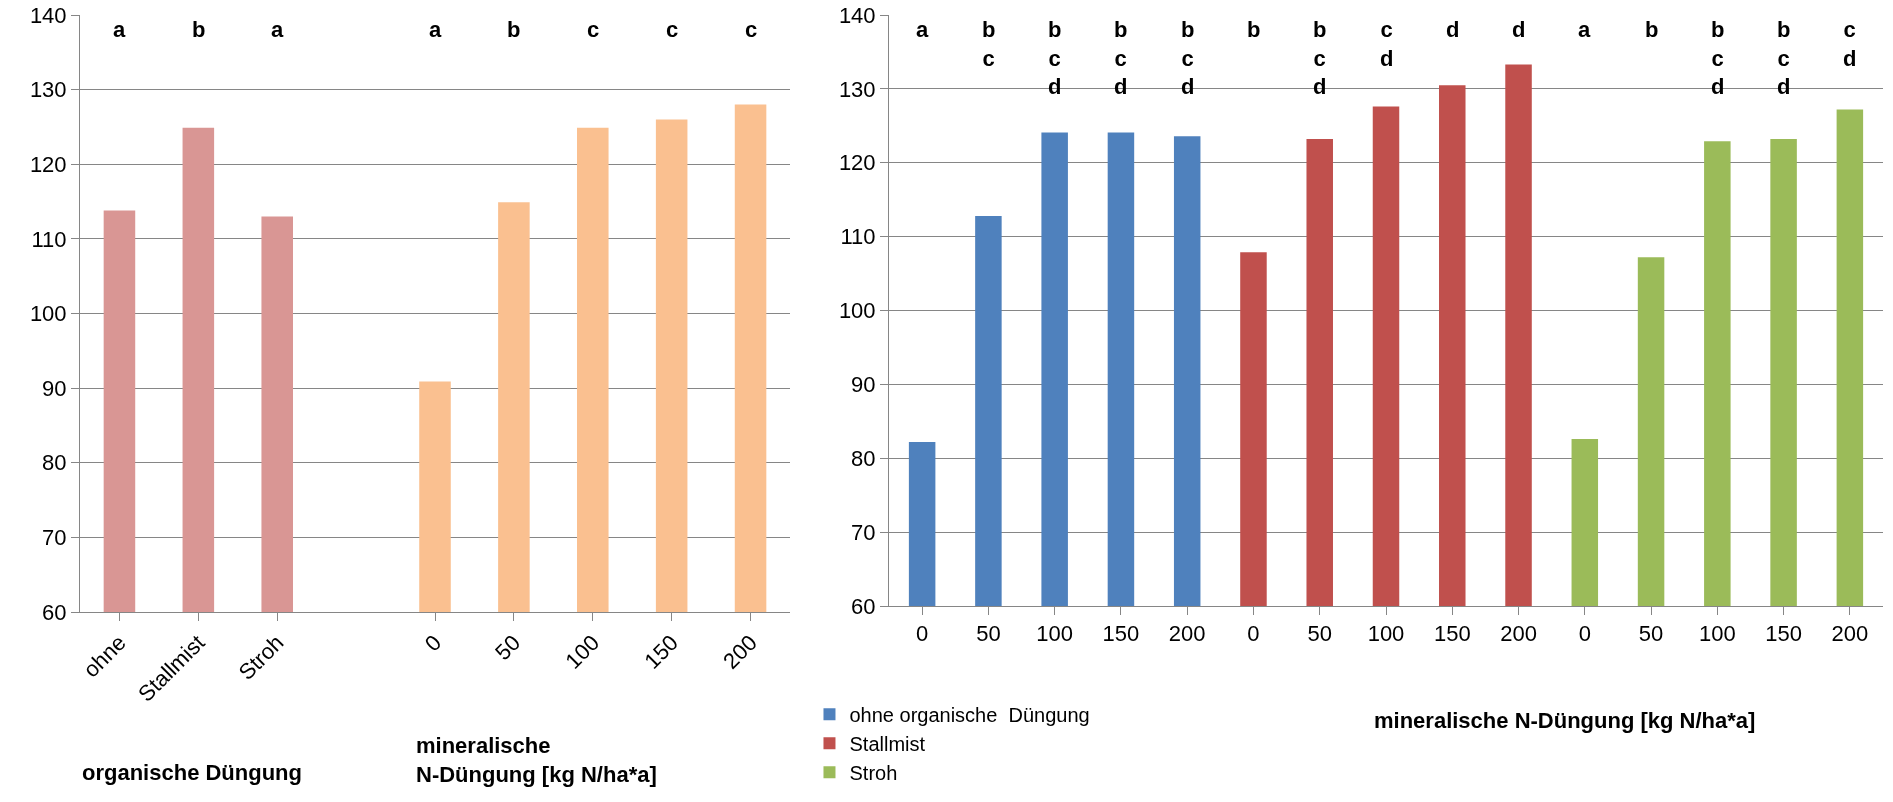 The height and width of the screenshot is (802, 1893). I want to click on legend-label: Stroh, so click(873, 772).